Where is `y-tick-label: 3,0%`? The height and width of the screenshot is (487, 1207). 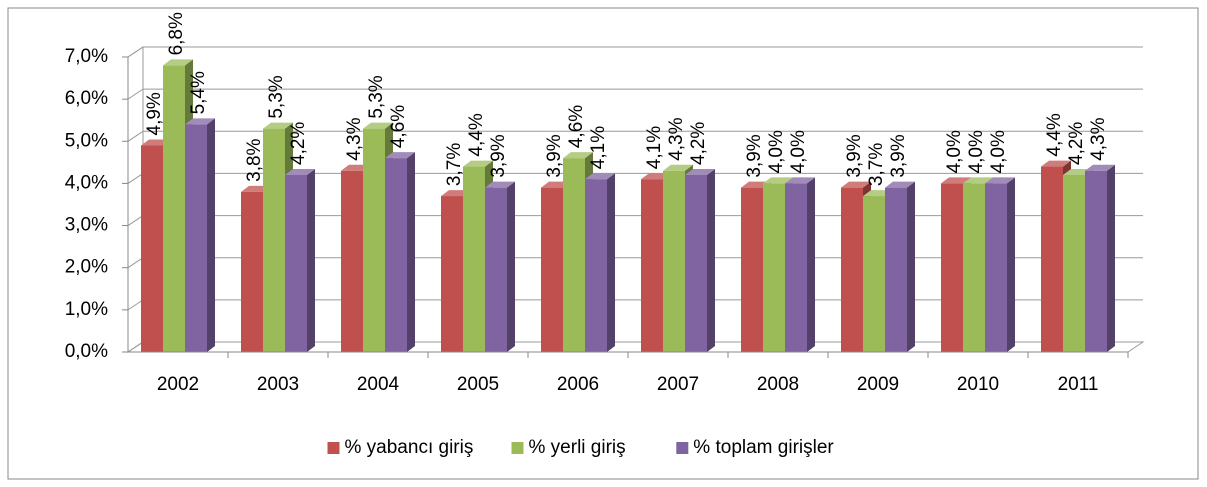
y-tick-label: 3,0% is located at coordinates (86, 225).